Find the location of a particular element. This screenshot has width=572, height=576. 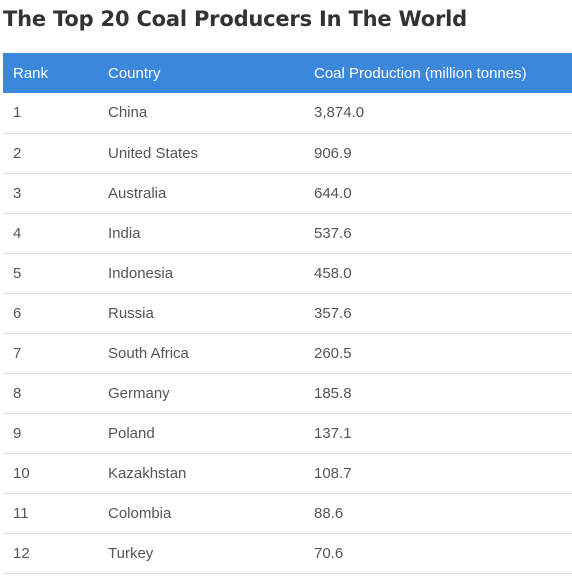

table-row: 5 Indonesia 458.0 is located at coordinates (287, 273).